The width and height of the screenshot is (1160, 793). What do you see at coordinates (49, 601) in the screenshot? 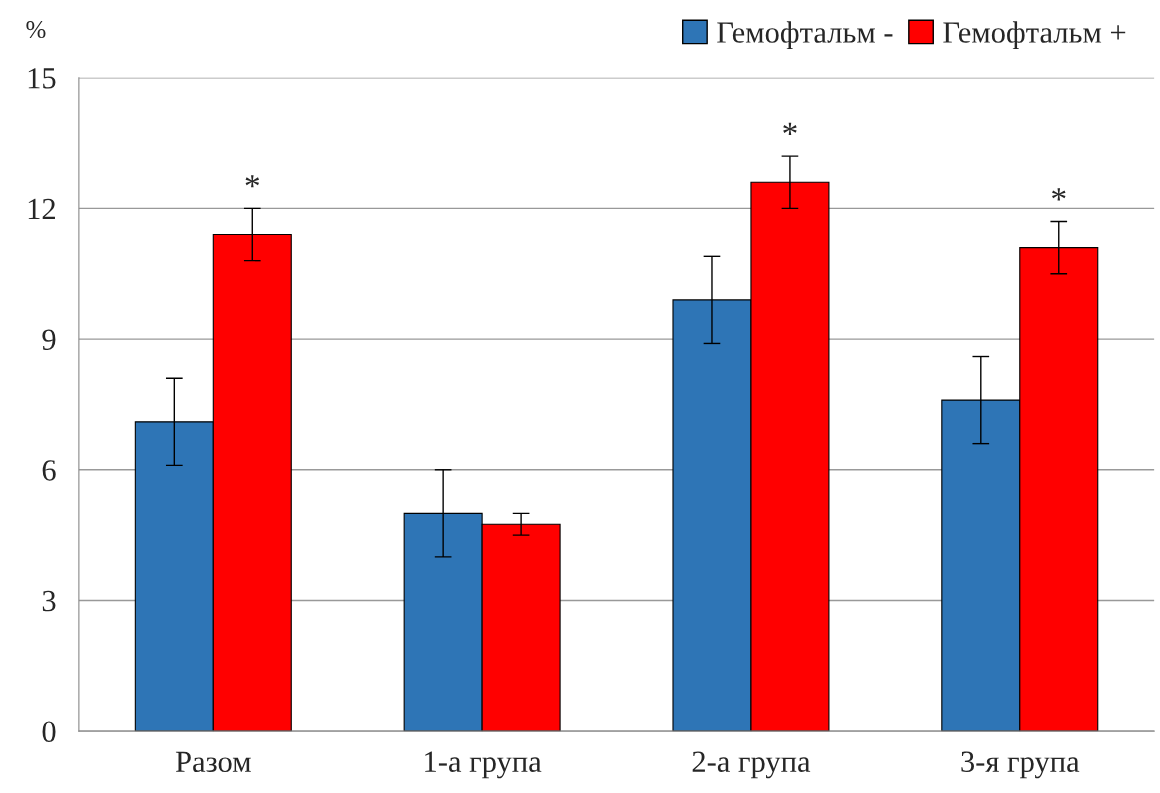
I see `y-tick-label: 3` at bounding box center [49, 601].